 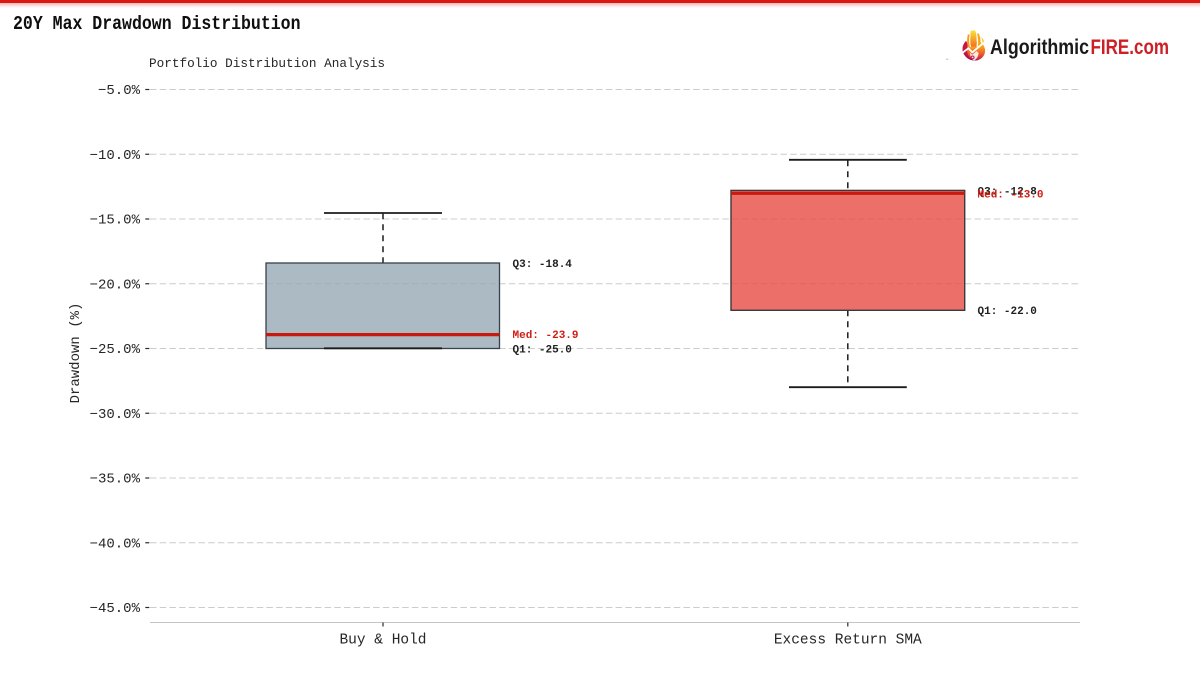 I want to click on svg-text: −45.0%, so click(x=115, y=609).